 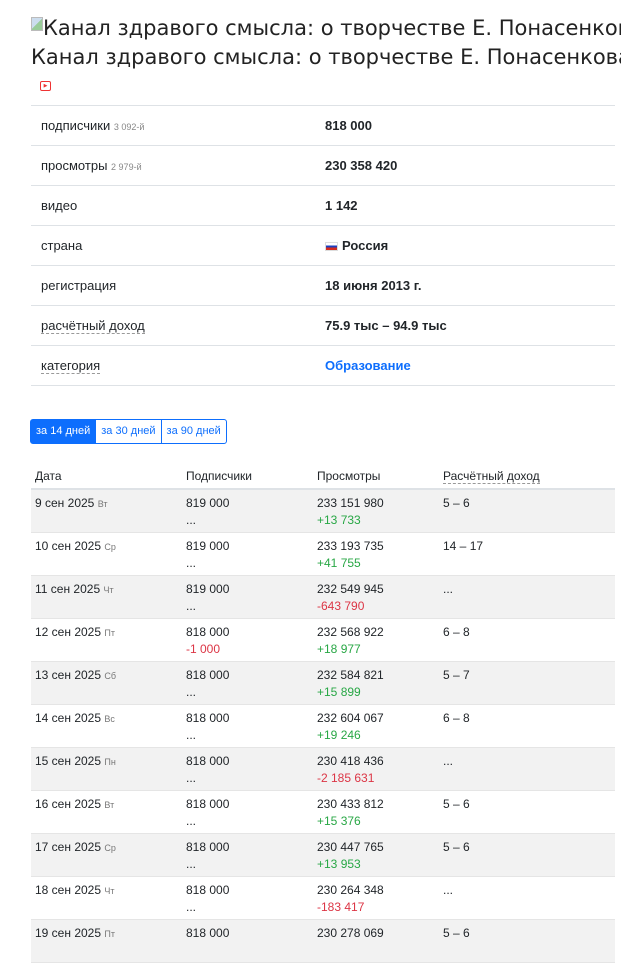 What do you see at coordinates (219, 476) in the screenshot?
I see `header-subscribers: Подписчики` at bounding box center [219, 476].